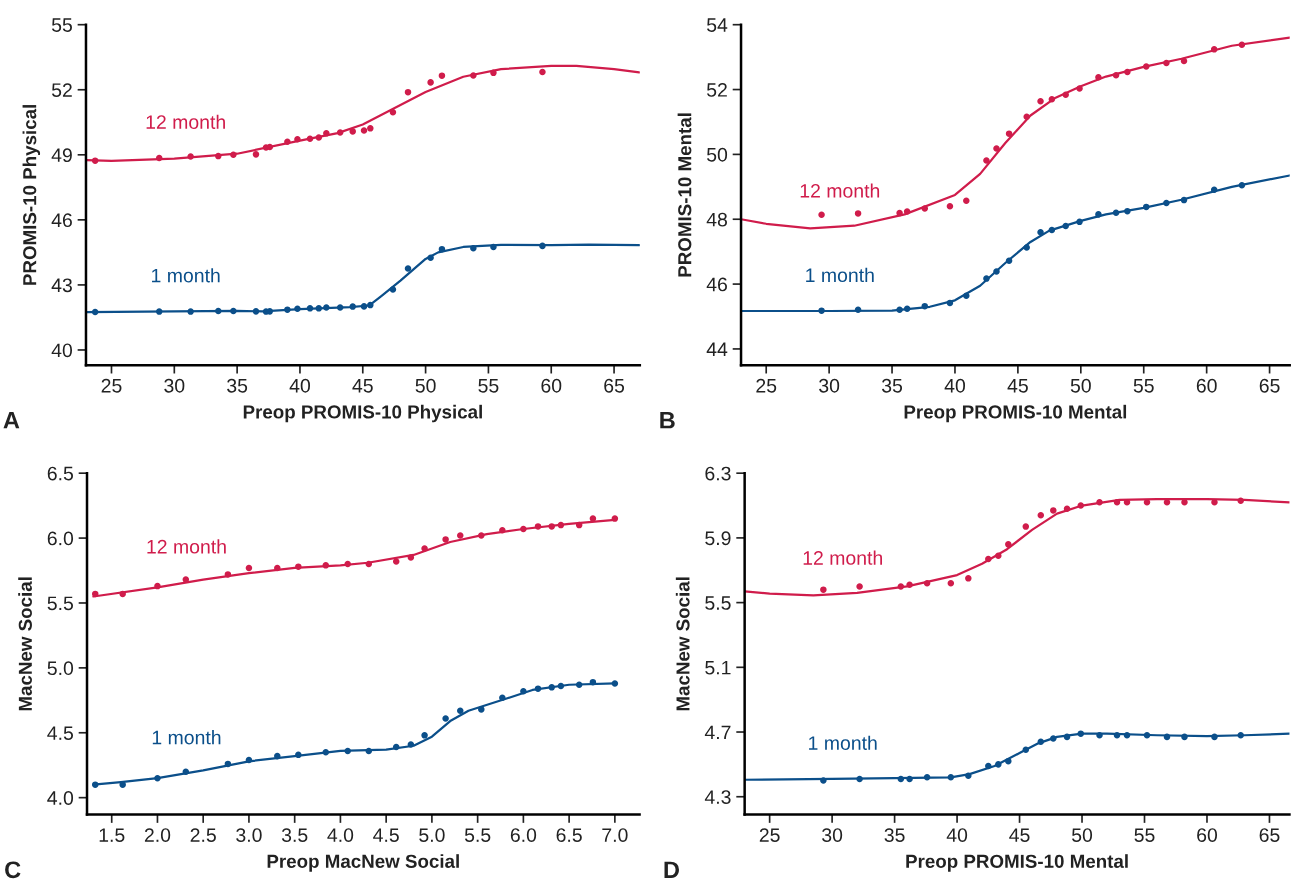 This screenshot has width=1291, height=882. I want to click on y-tick-label: 52, so click(716, 90).